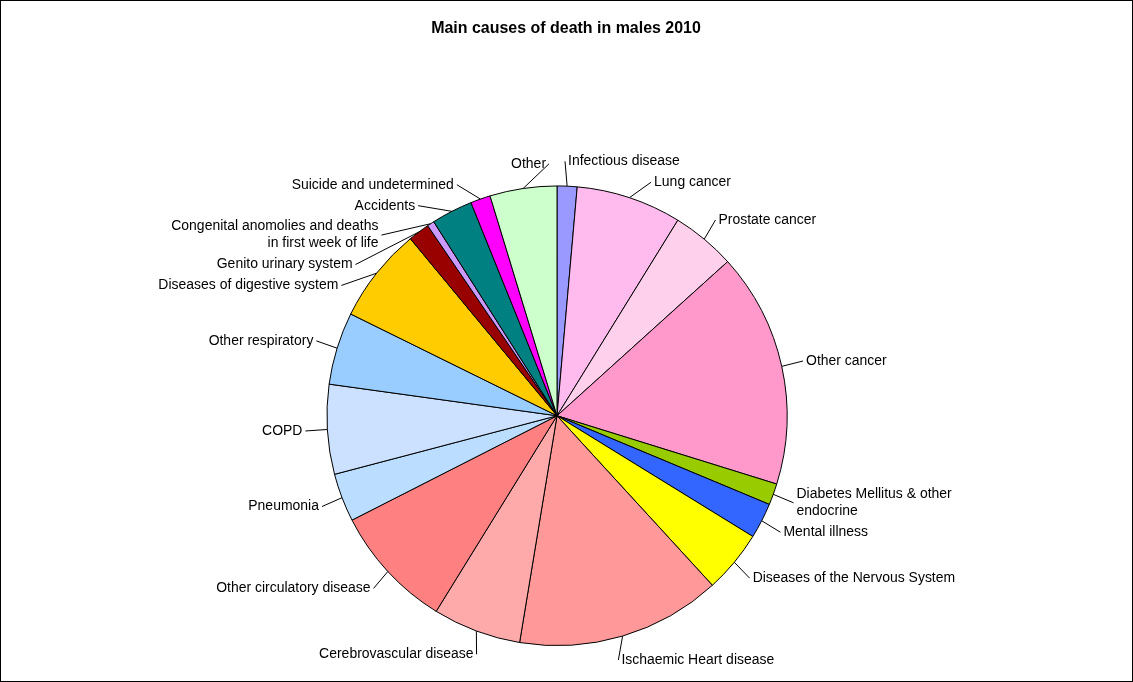 Image resolution: width=1133 pixels, height=682 pixels. What do you see at coordinates (372, 183) in the screenshot?
I see `slice-label: Suicide and undetermined` at bounding box center [372, 183].